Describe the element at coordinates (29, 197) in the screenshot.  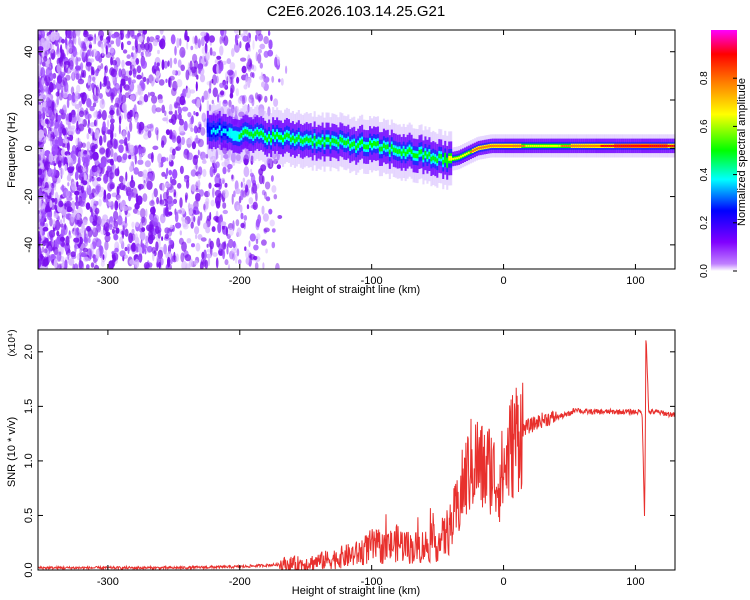
I see `y-tick-label: -20` at that location.